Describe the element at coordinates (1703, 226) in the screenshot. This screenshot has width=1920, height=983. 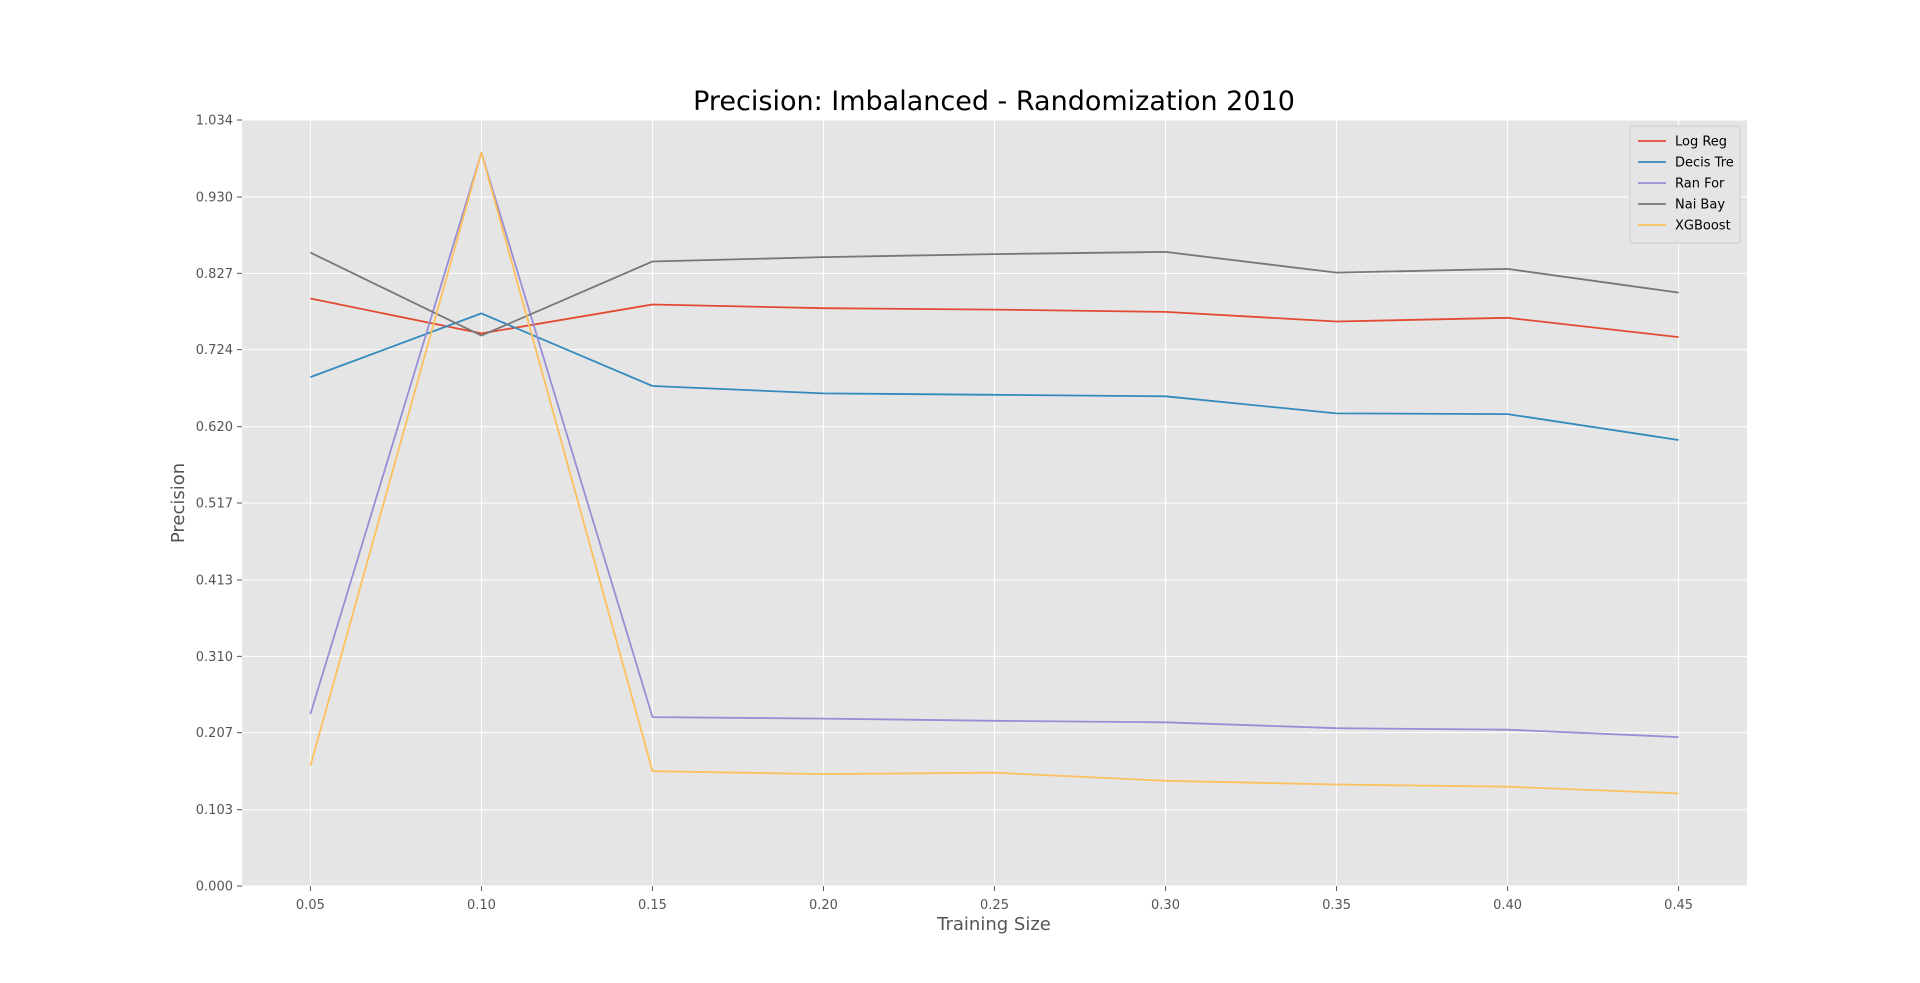
I see `legend-label: XGBoost` at that location.